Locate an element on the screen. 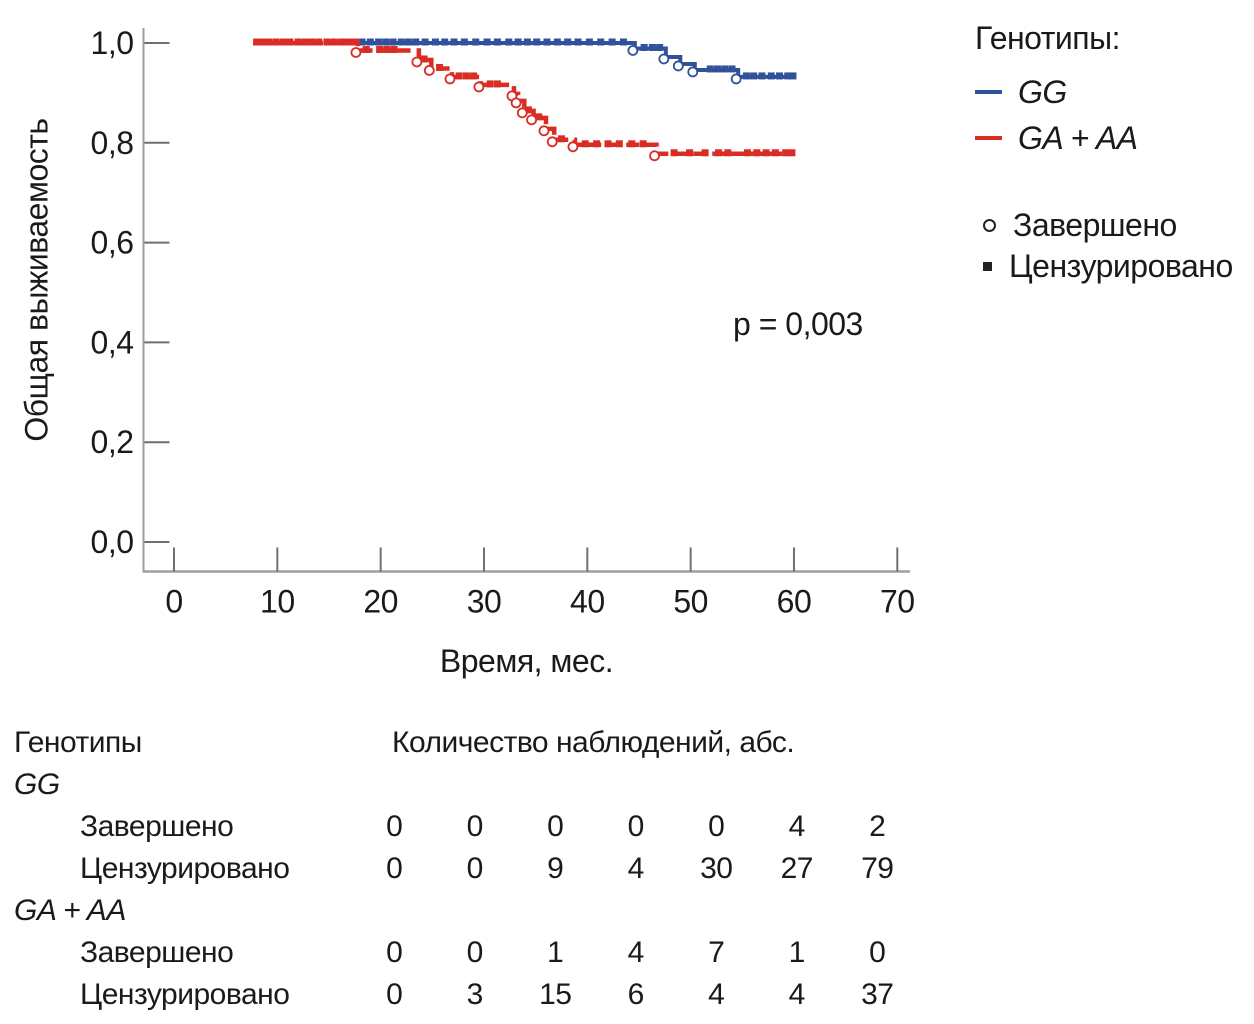 The height and width of the screenshot is (1024, 1254). censored-square-icon is located at coordinates (987, 266).